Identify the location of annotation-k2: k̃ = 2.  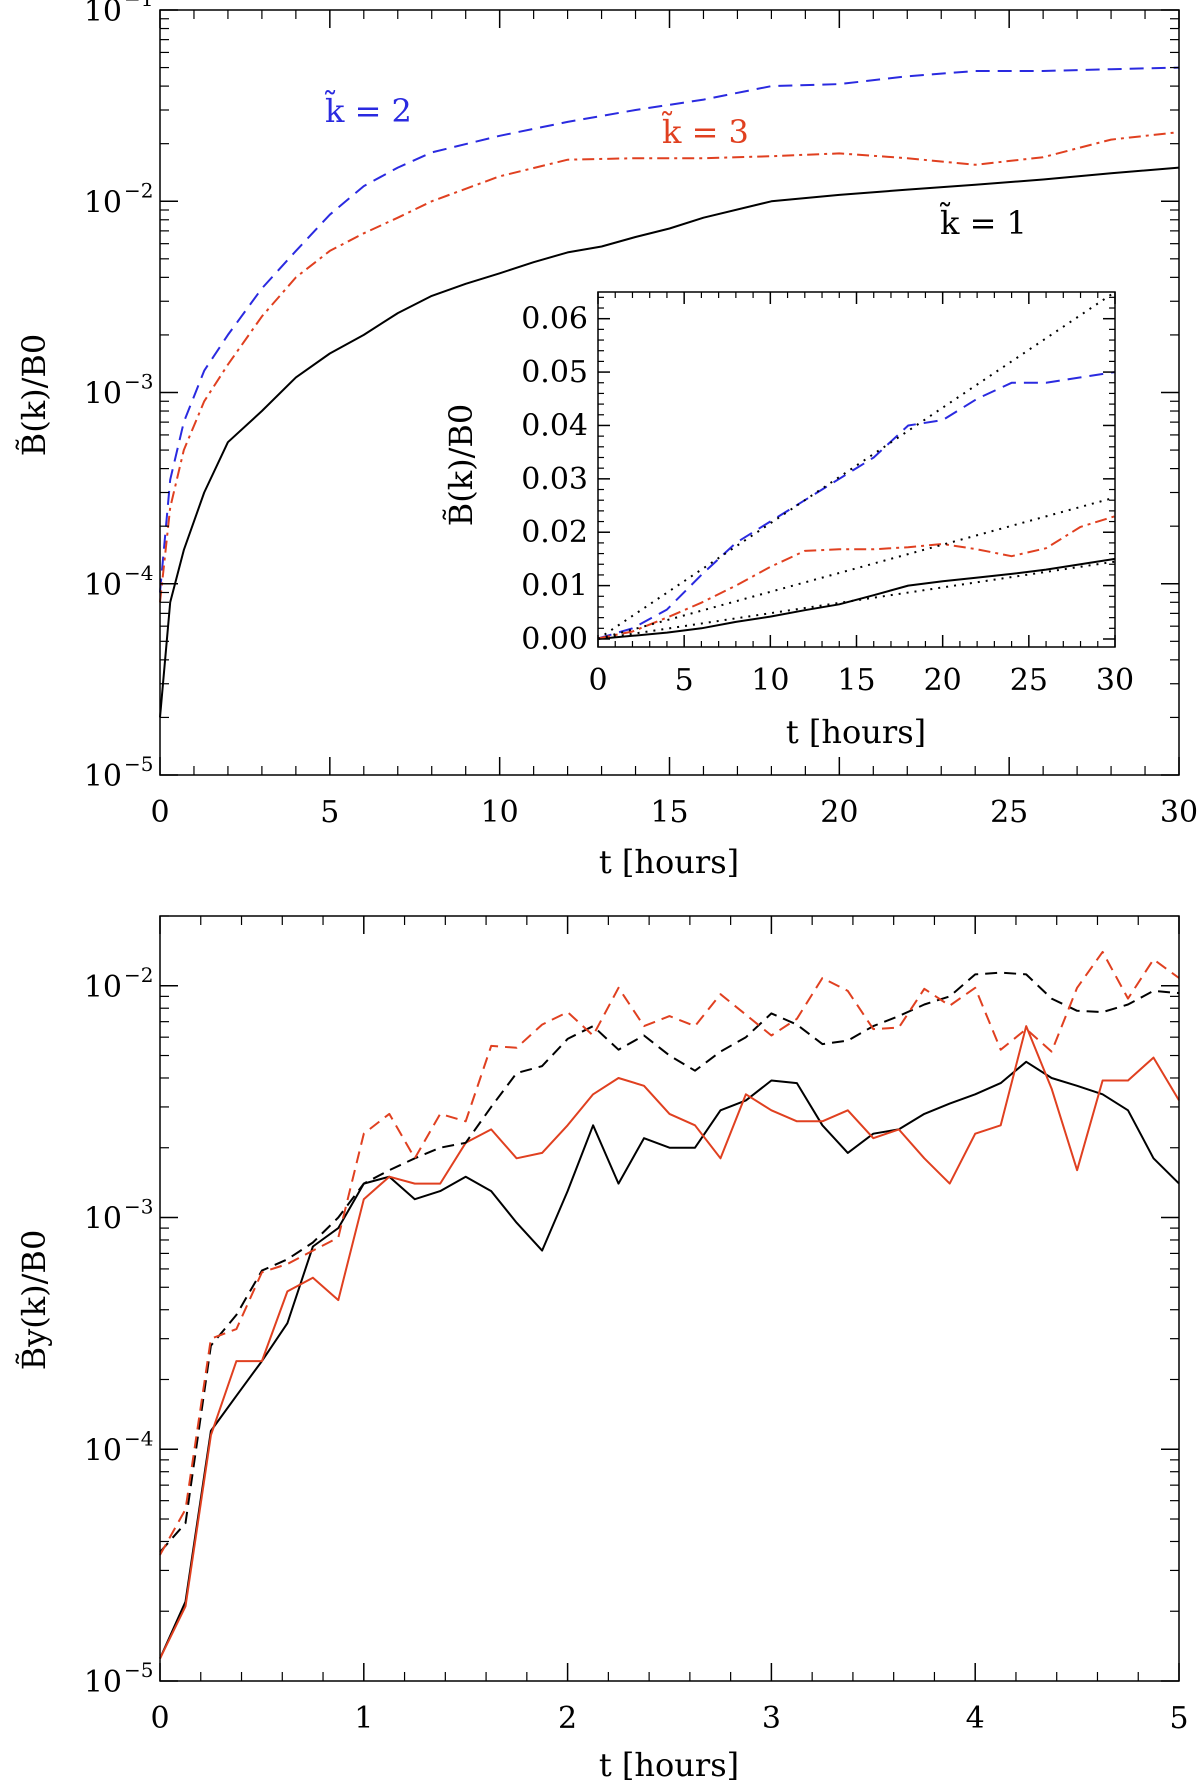
(368, 110).